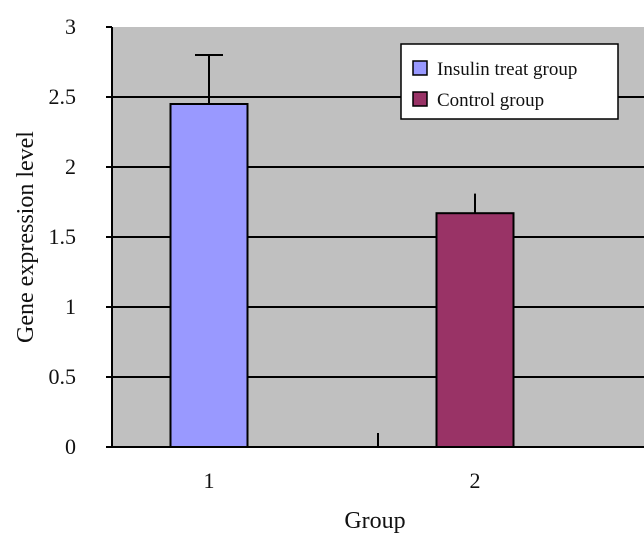  What do you see at coordinates (70, 166) in the screenshot?
I see `y-tick-label-4: 2` at bounding box center [70, 166].